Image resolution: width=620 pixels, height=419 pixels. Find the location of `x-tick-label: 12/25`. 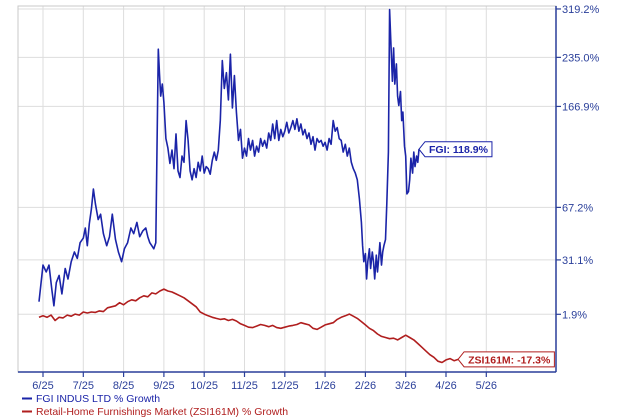

x-tick-label: 12/25 is located at coordinates (285, 386).